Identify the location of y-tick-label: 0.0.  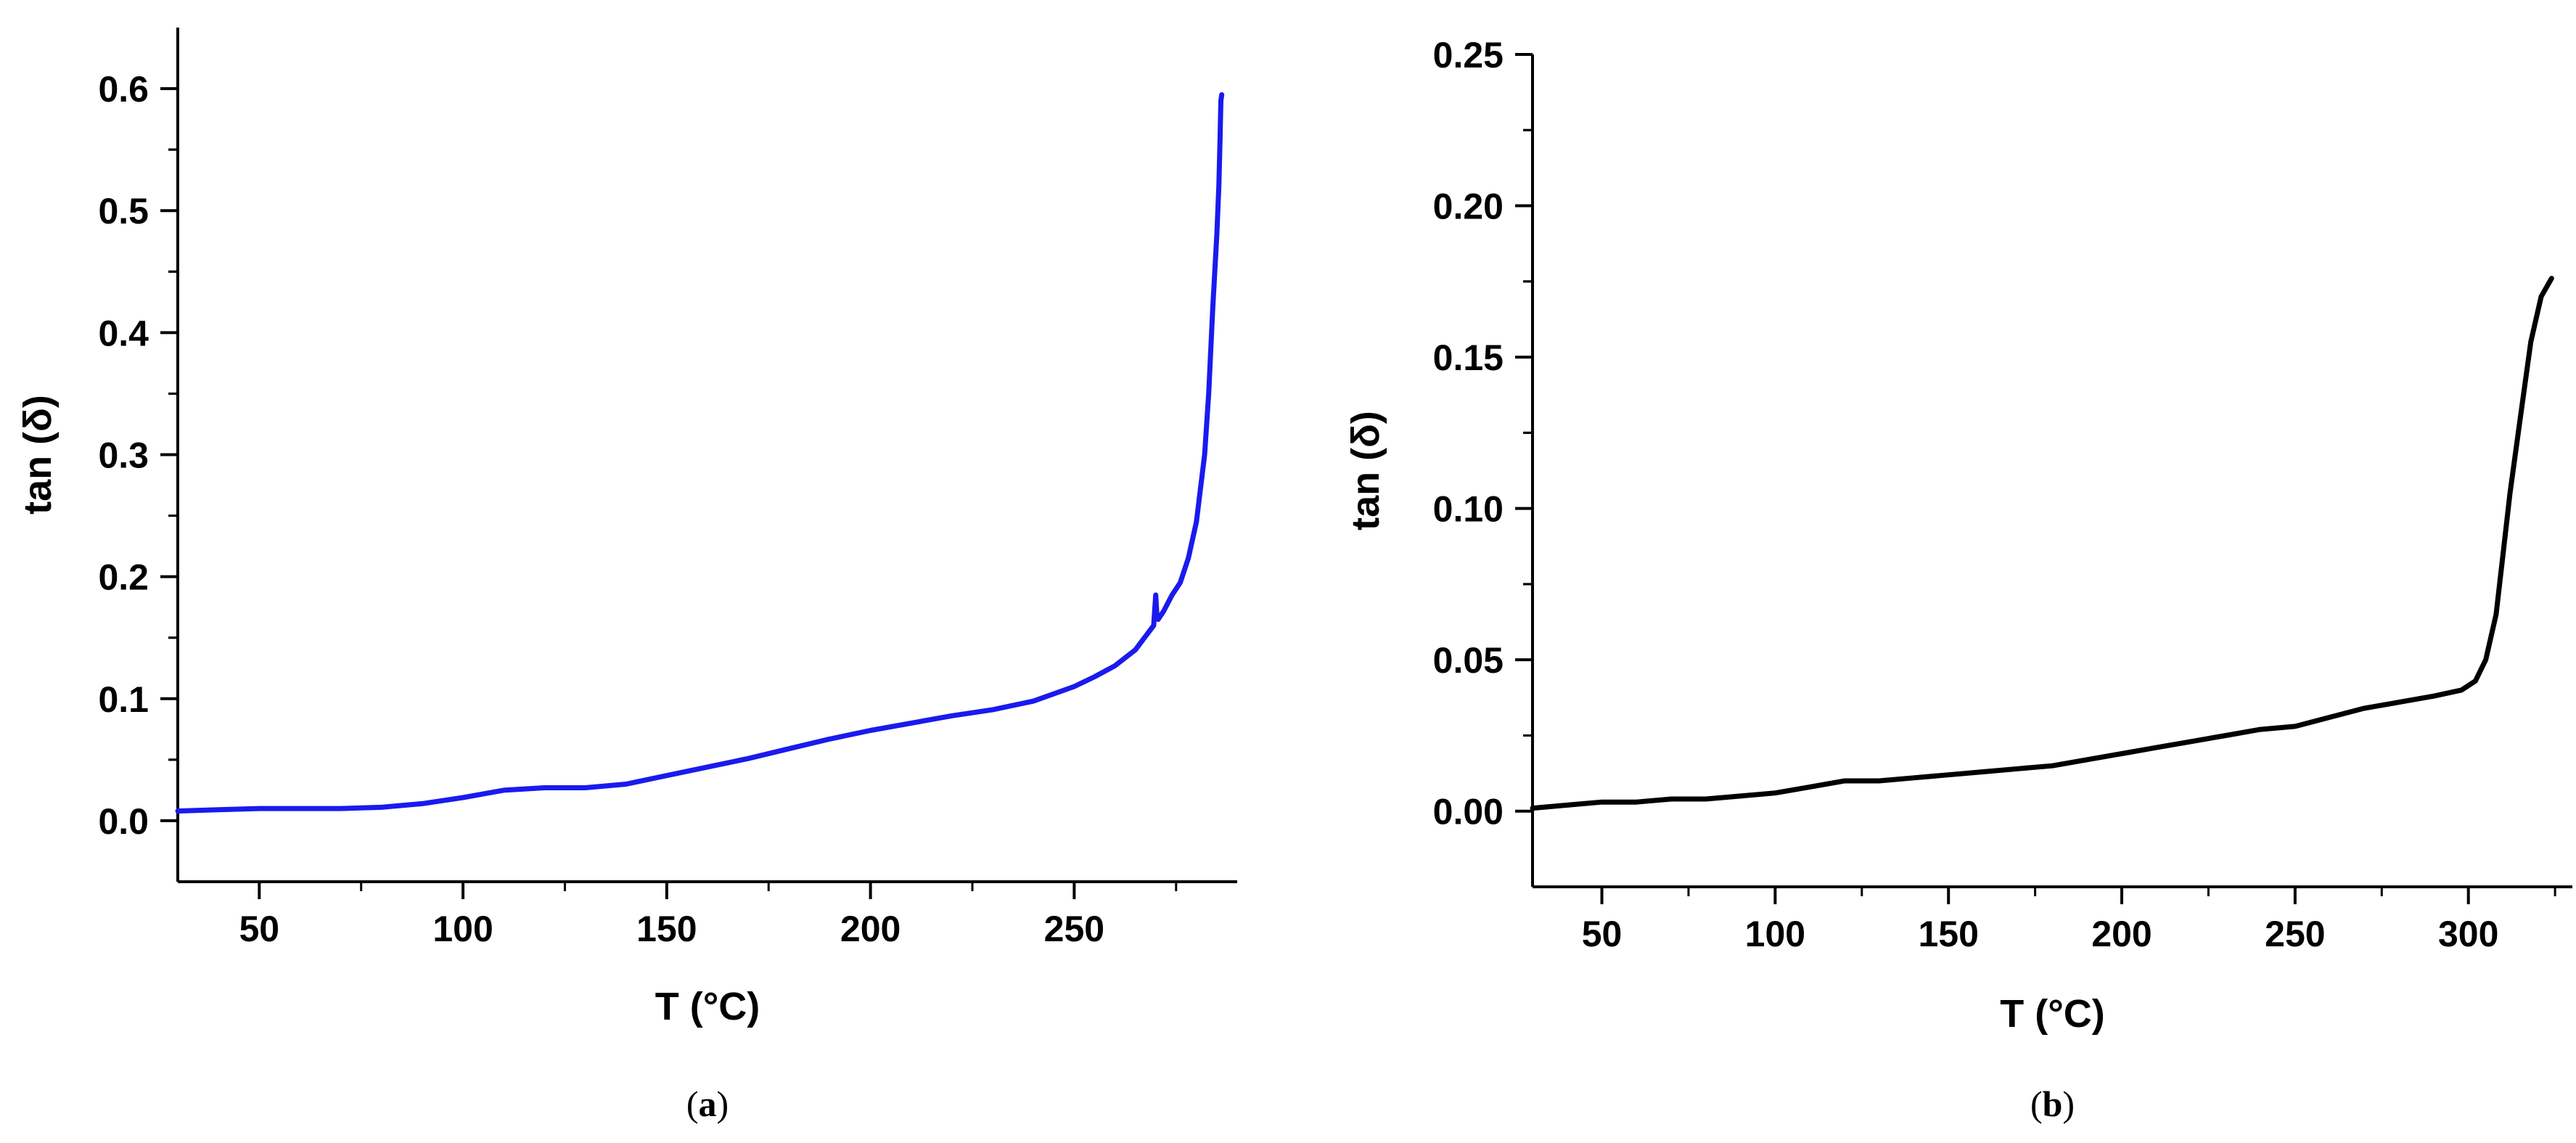
(123, 821).